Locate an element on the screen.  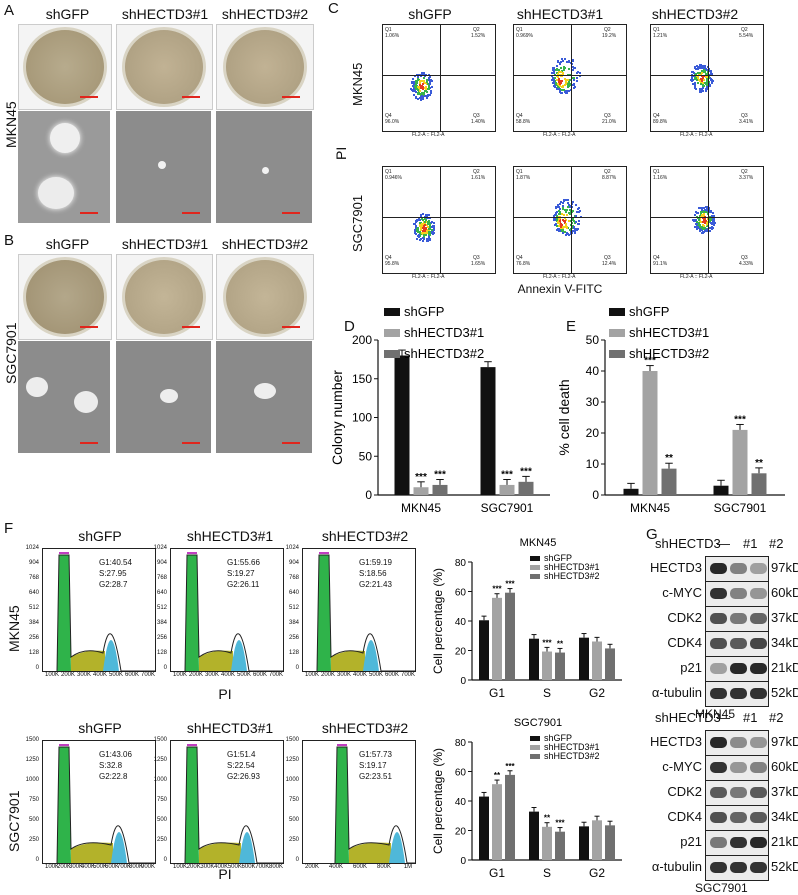
dot-plot: Q1 0.969% Q2 19.2% Q4 58.8% Q3 21.0% is located at coordinates (570, 78).